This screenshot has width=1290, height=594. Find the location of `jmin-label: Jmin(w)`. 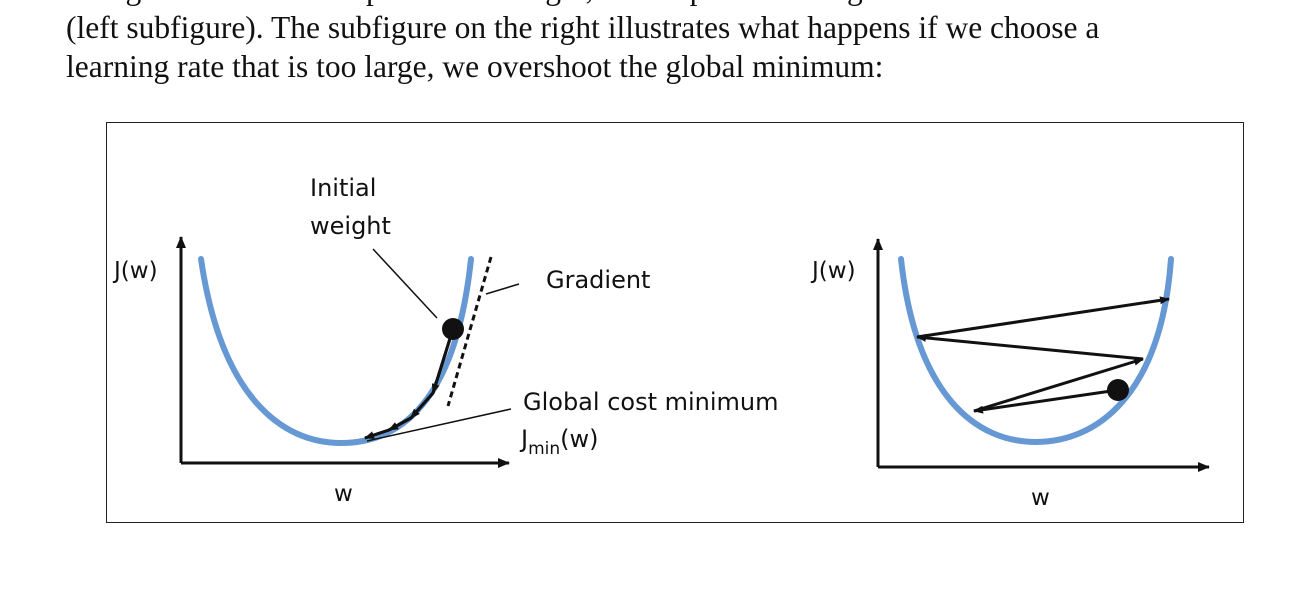

jmin-label: Jmin(w) is located at coordinates (559, 442).